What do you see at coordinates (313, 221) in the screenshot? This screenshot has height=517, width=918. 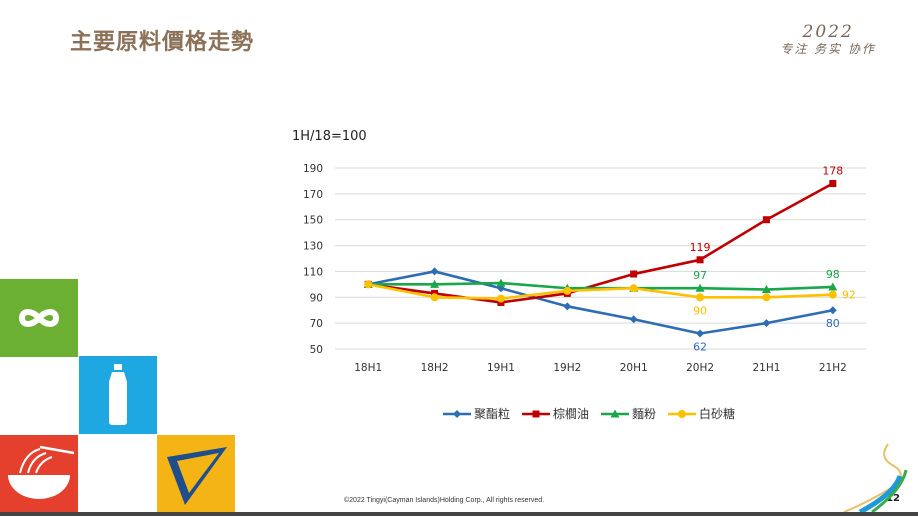 I see `y-tick-label: 150` at bounding box center [313, 221].